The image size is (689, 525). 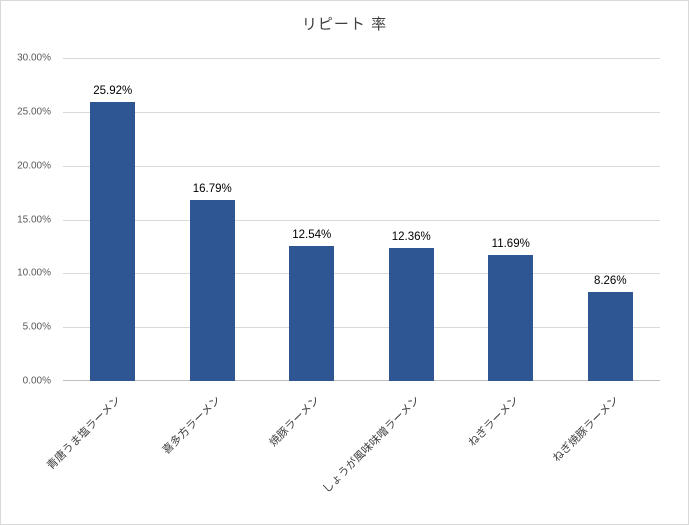 What do you see at coordinates (361, 380) in the screenshot?
I see `x-axis-line` at bounding box center [361, 380].